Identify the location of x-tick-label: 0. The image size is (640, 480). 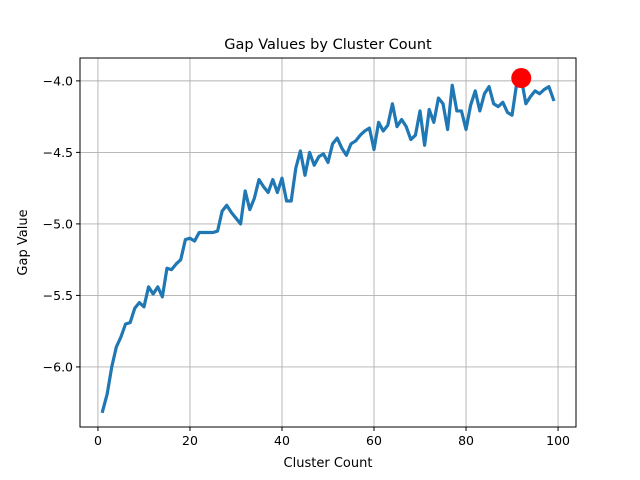
(98, 440).